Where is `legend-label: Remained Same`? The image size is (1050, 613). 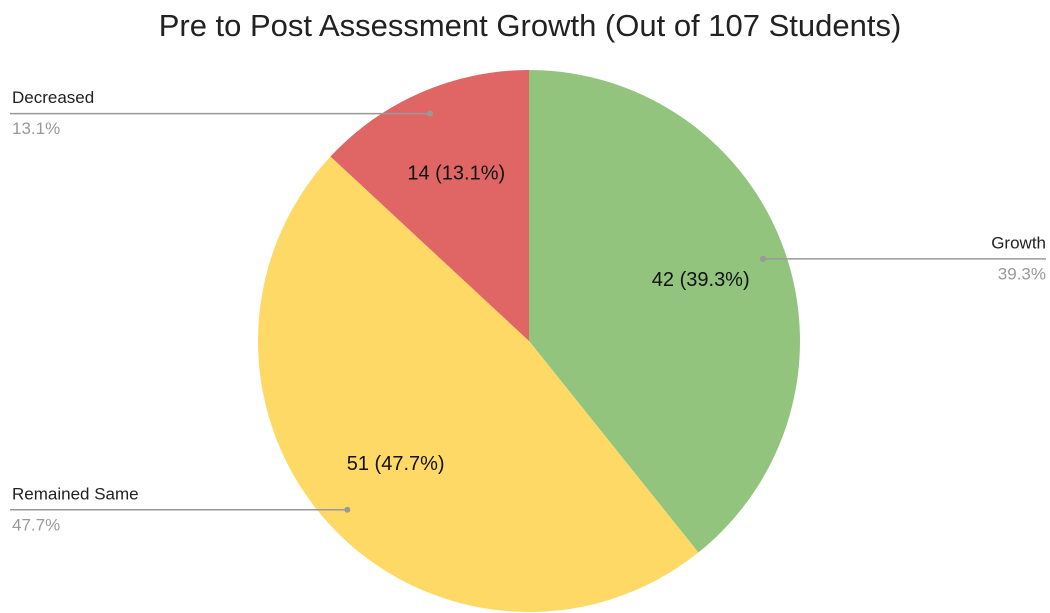
legend-label: Remained Same is located at coordinates (75, 493).